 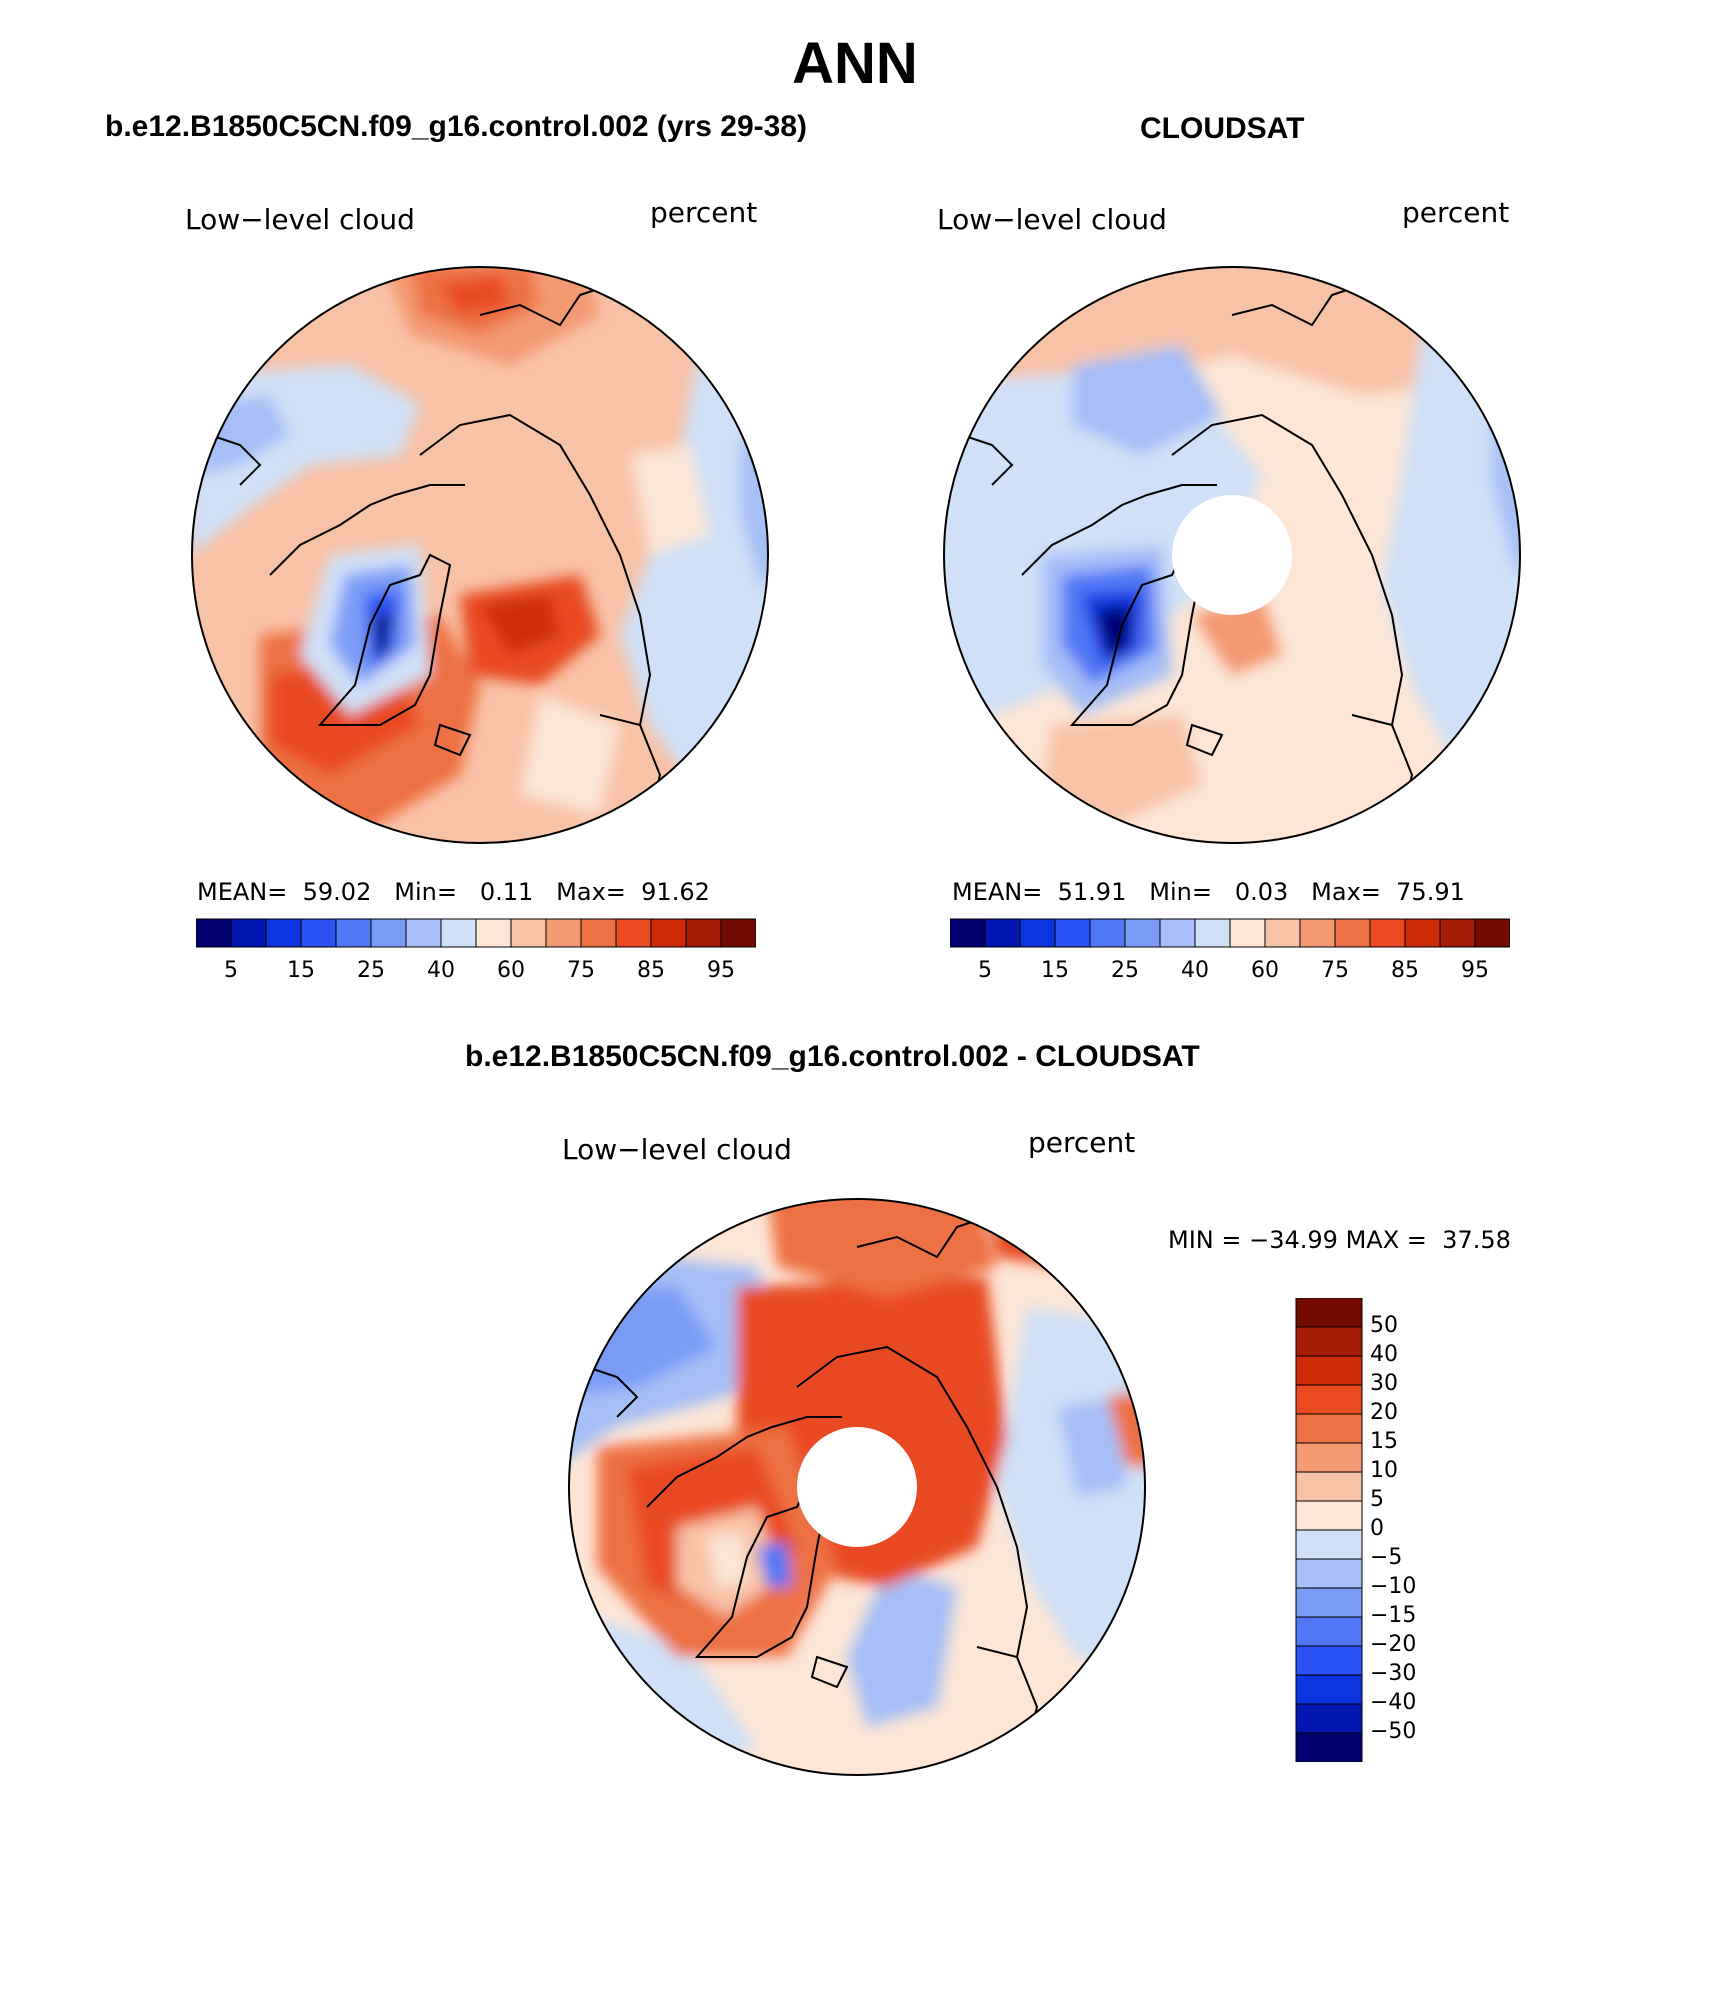 I want to click on panel-diff-units-label: percent, so click(x=1082, y=1142).